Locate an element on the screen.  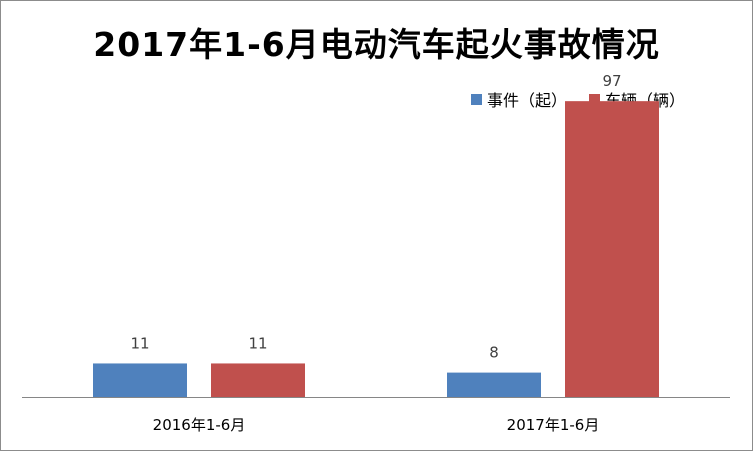
x-tick-label-0: 2016年1-6月 is located at coordinates (199, 425).